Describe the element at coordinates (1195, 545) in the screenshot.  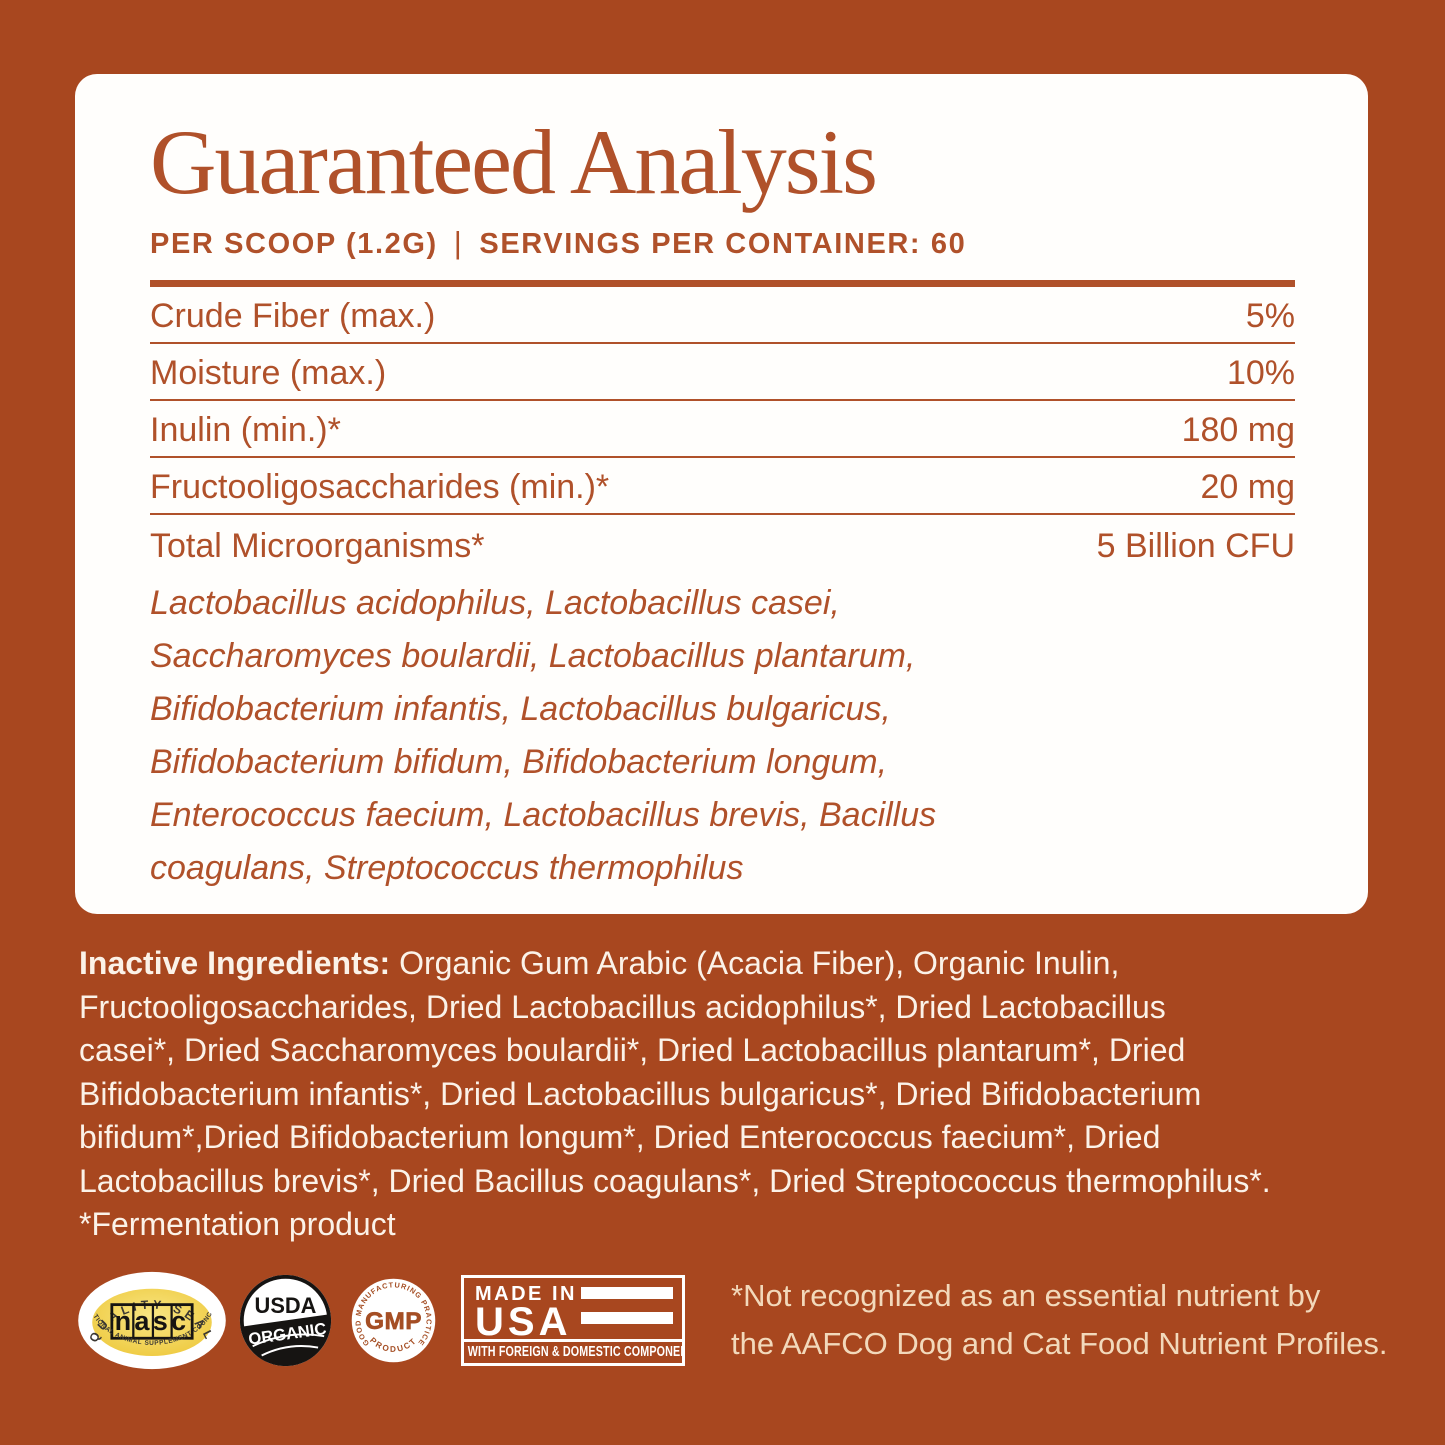
I see `row-value: 5 Billion CFU` at that location.